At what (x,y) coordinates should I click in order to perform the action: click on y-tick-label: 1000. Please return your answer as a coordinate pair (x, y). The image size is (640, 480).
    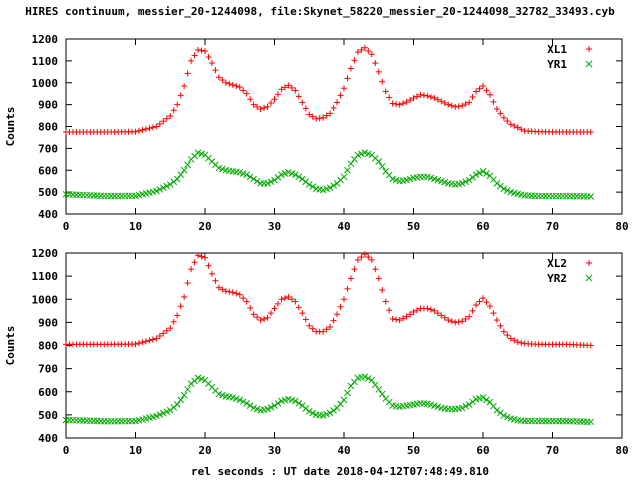
    Looking at the image, I should click on (45, 83).